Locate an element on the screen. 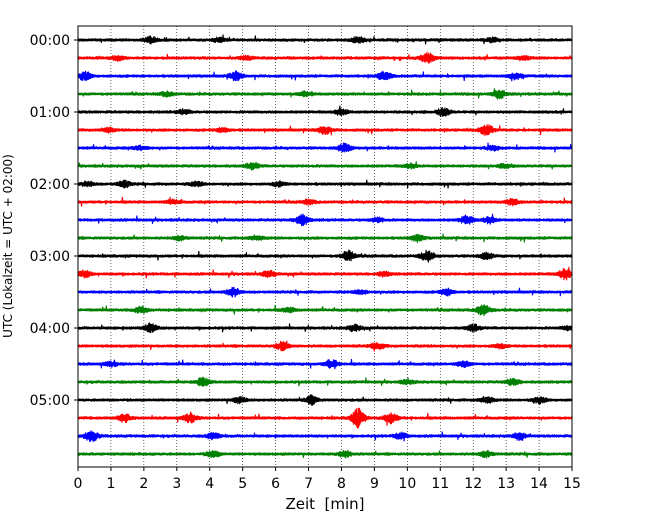 The image size is (650, 520). trace-02:00 is located at coordinates (325, 184).